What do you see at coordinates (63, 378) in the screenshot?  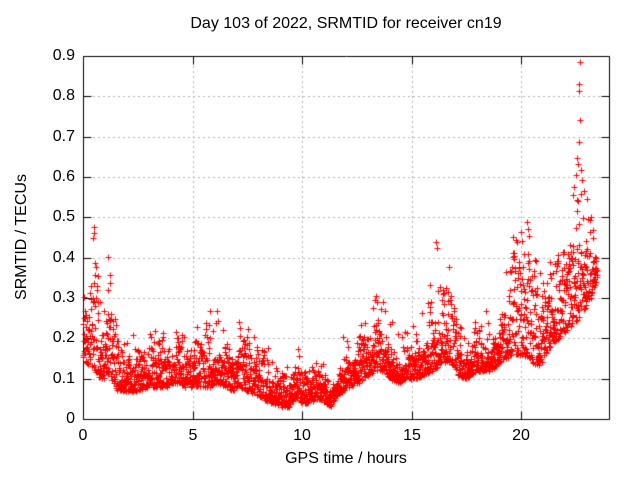 I see `y-tick-label: 0.1` at bounding box center [63, 378].